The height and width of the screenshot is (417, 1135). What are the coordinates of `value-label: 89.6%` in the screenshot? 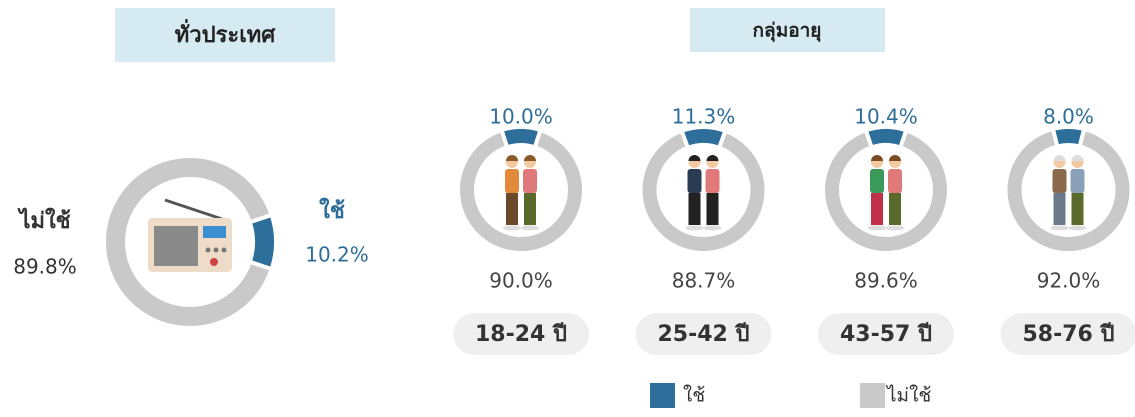 It's located at (886, 281).